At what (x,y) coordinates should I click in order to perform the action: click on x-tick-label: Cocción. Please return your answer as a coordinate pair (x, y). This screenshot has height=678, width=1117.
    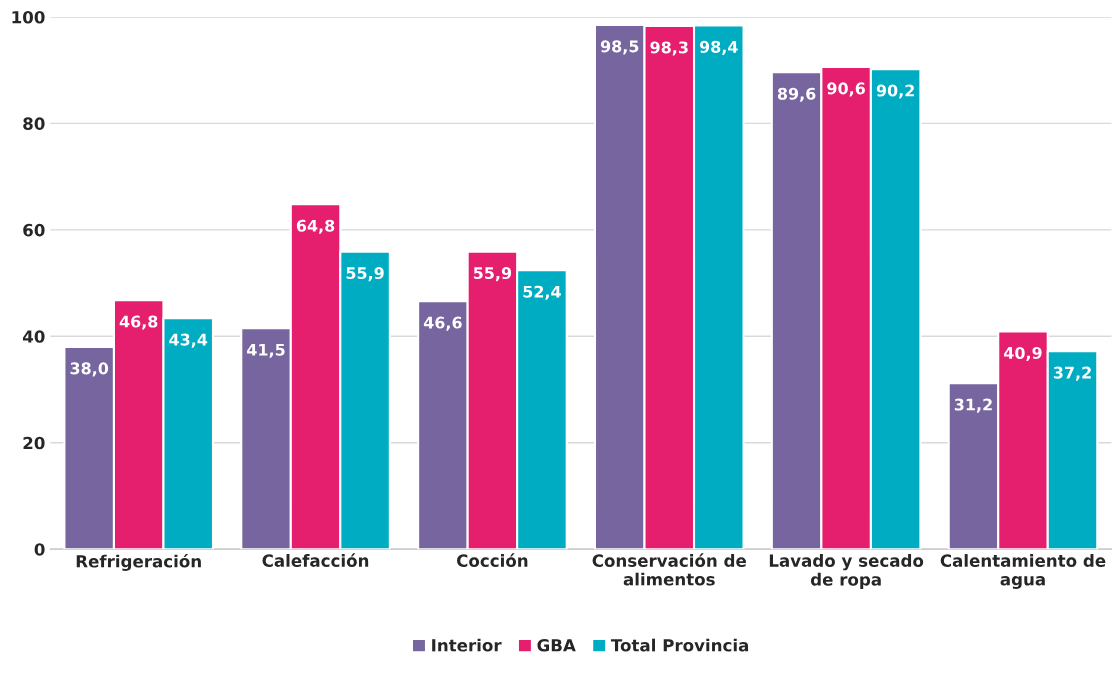
    Looking at the image, I should click on (492, 560).